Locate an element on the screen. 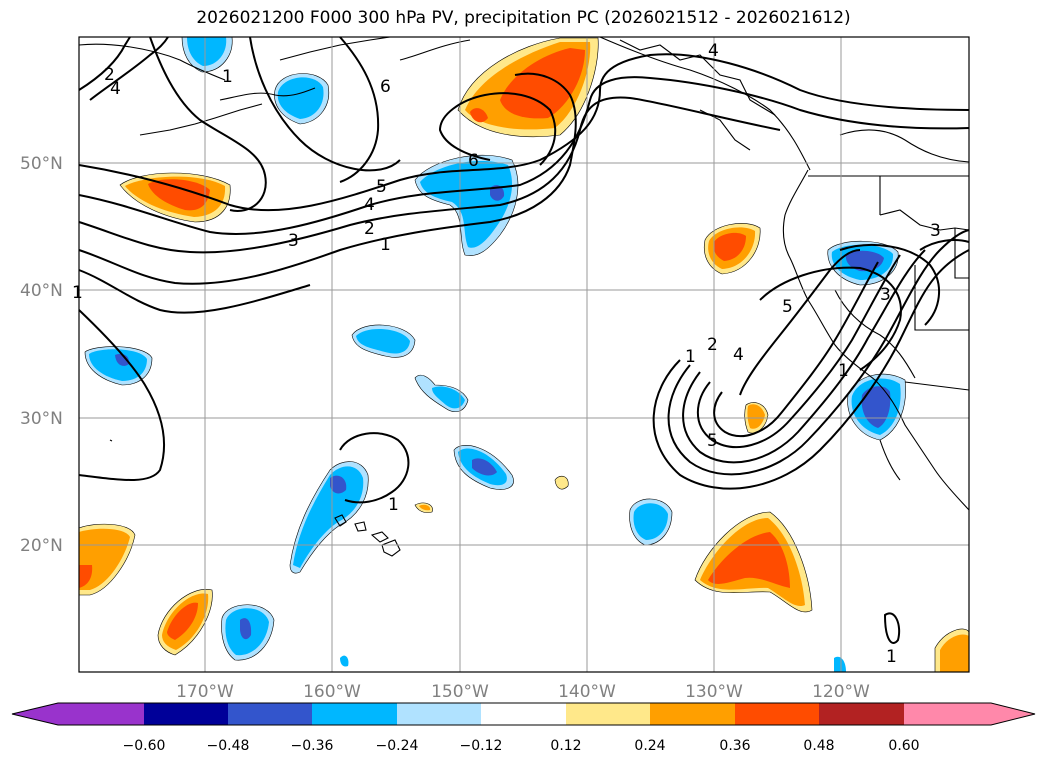 This screenshot has width=1047, height=765. neg-anomaly-west-sub is located at coordinates (118, 366).